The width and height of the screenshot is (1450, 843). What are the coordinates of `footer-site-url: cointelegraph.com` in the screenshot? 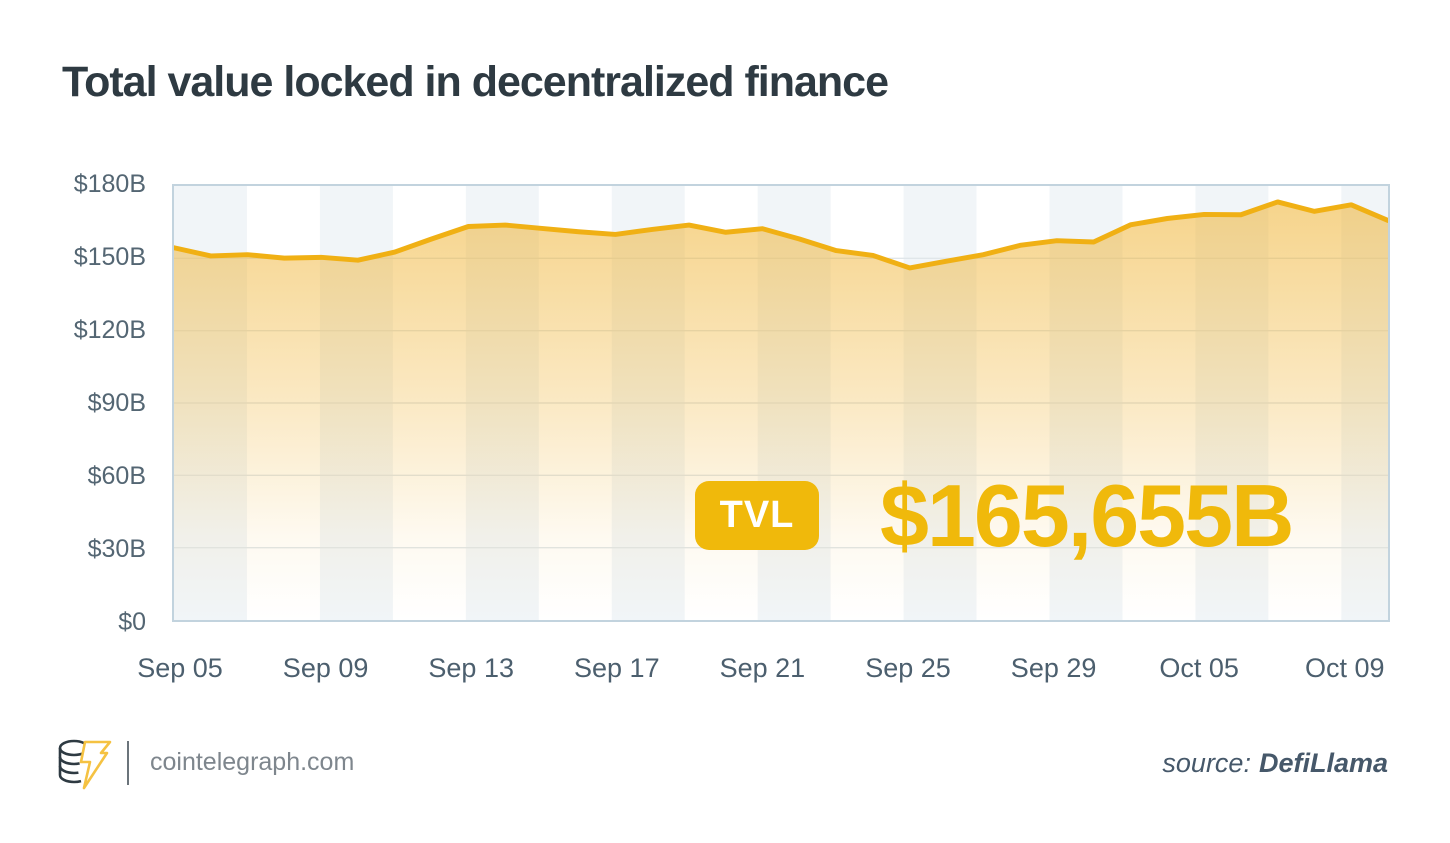 It's located at (252, 762).